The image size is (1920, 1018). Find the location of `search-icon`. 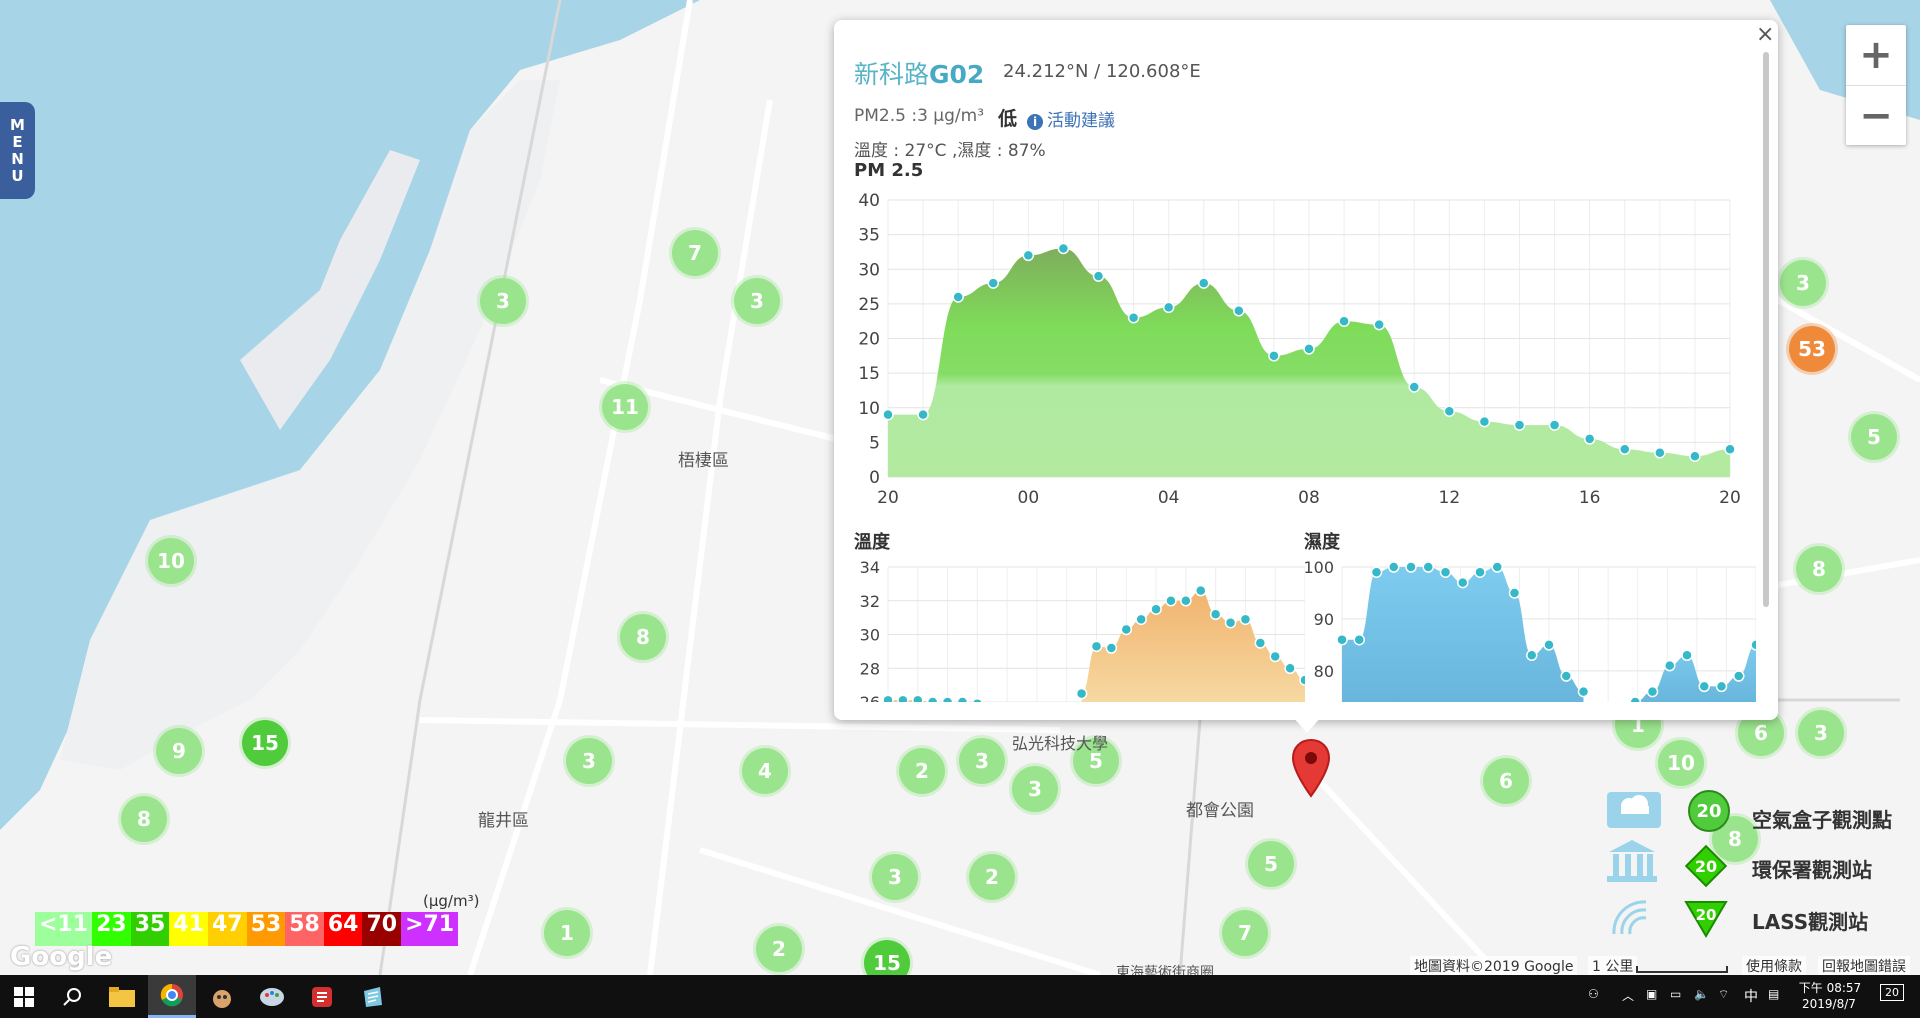

search-icon is located at coordinates (72, 996).